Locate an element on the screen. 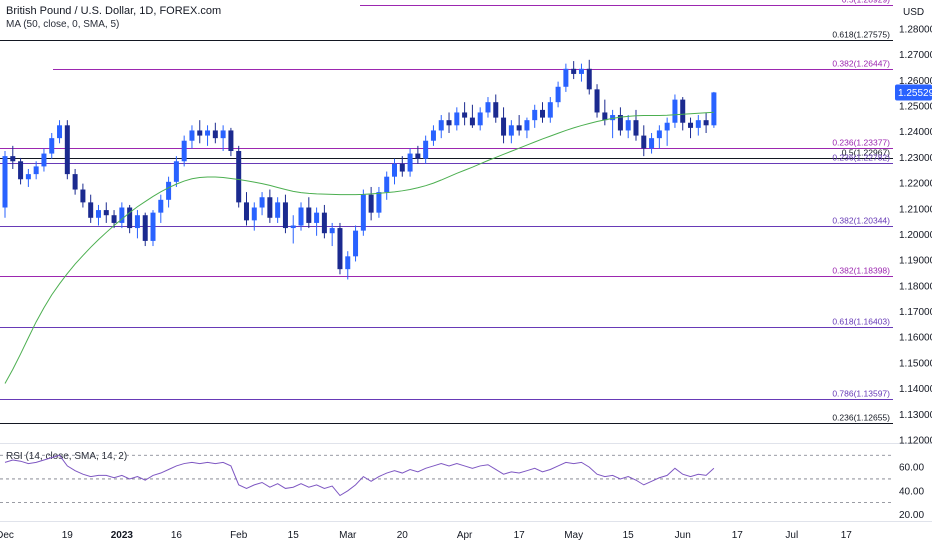 Image resolution: width=932 pixels, height=550 pixels. rsi-line is located at coordinates (359, 475).